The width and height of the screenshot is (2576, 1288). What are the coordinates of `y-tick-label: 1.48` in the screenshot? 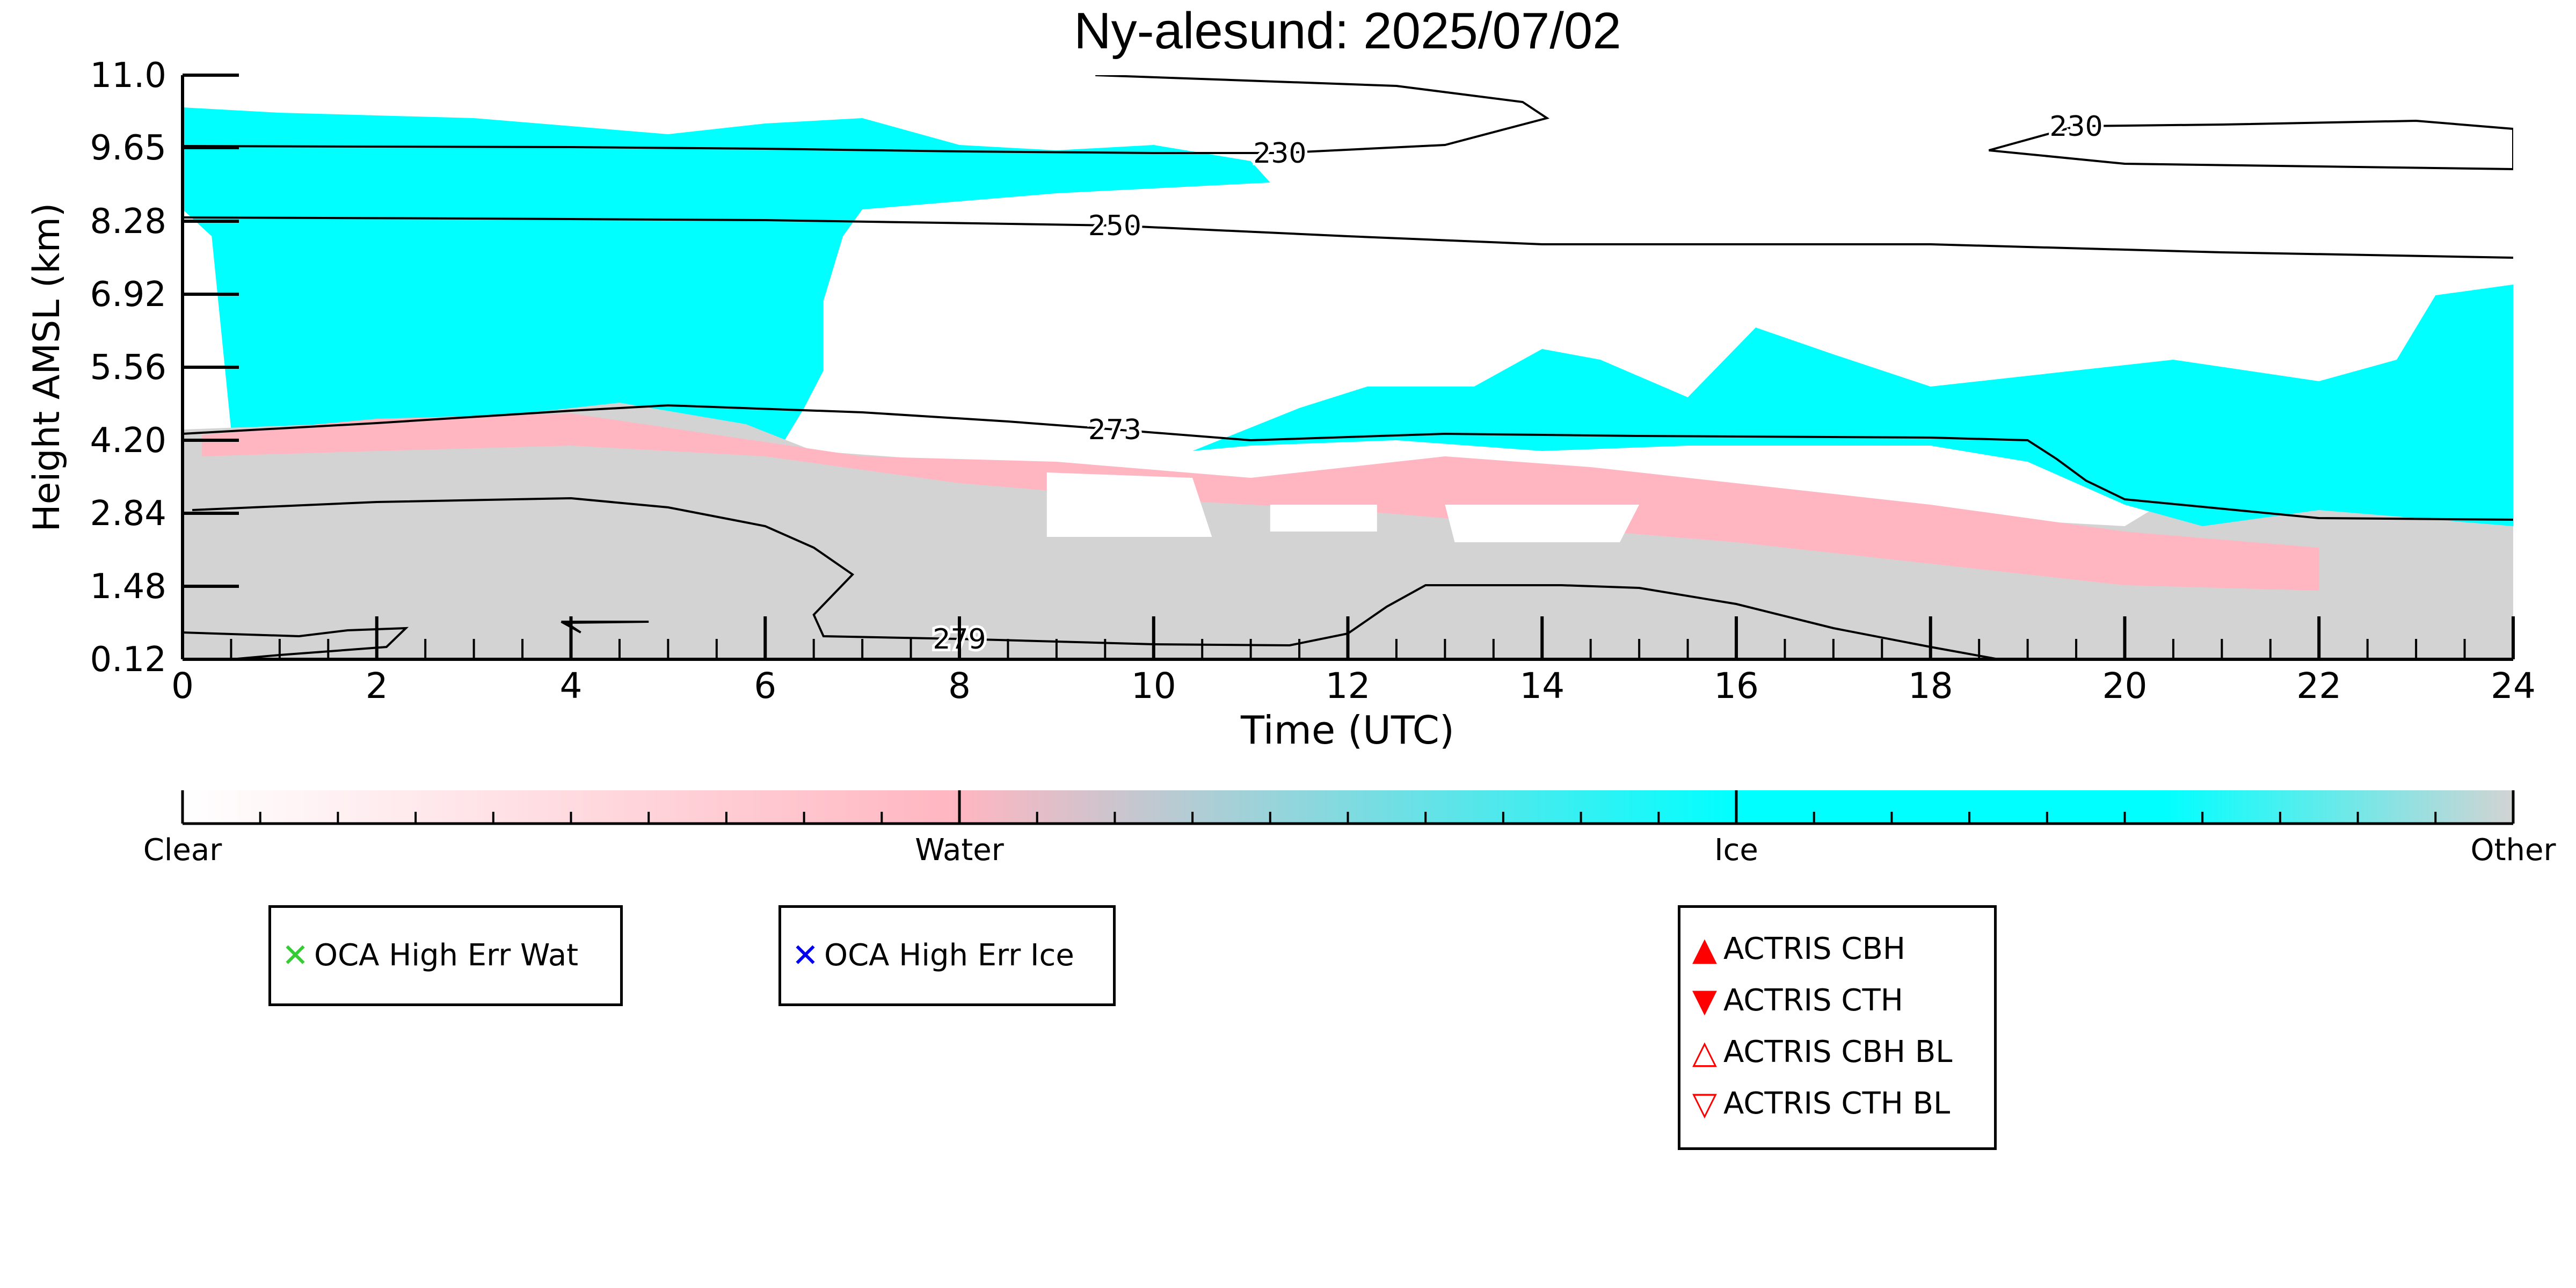 It's located at (128, 587).